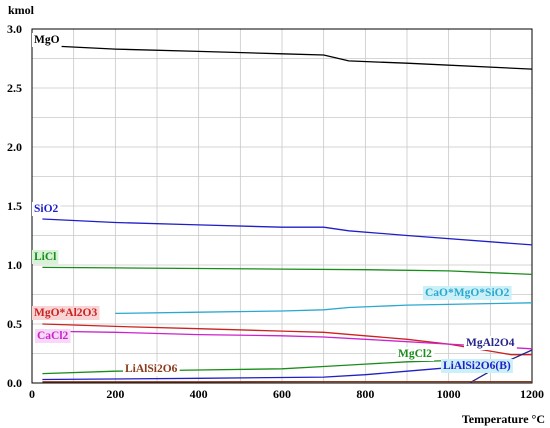  What do you see at coordinates (14, 88) in the screenshot?
I see `y-tick-label: 2.5` at bounding box center [14, 88].